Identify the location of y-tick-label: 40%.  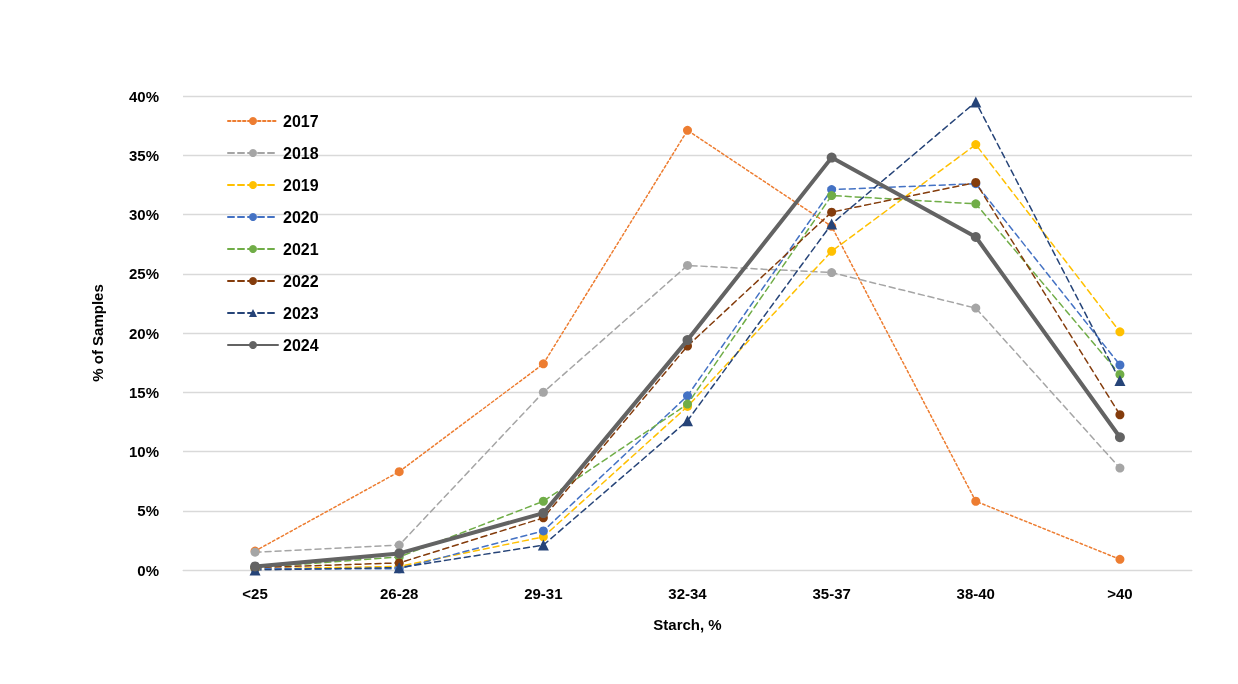
(143, 96).